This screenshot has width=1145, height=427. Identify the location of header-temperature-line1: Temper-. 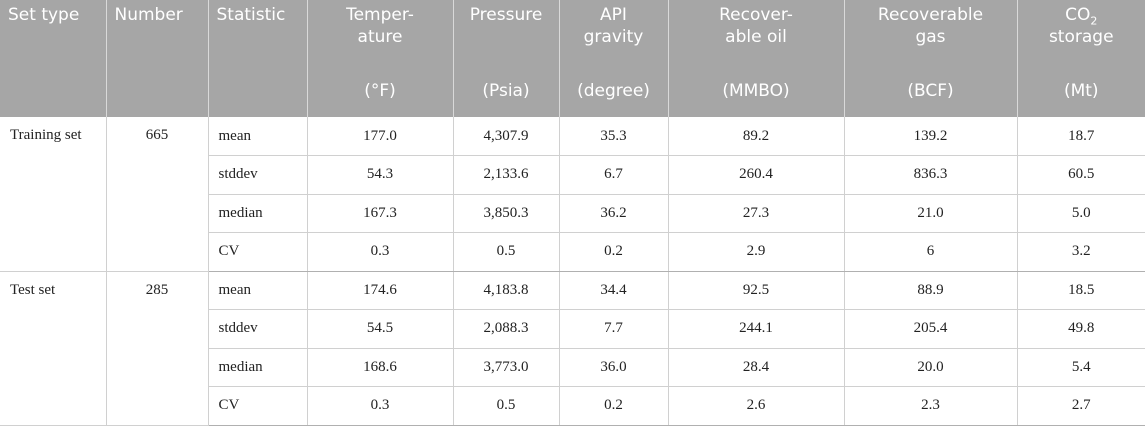
(380, 15).